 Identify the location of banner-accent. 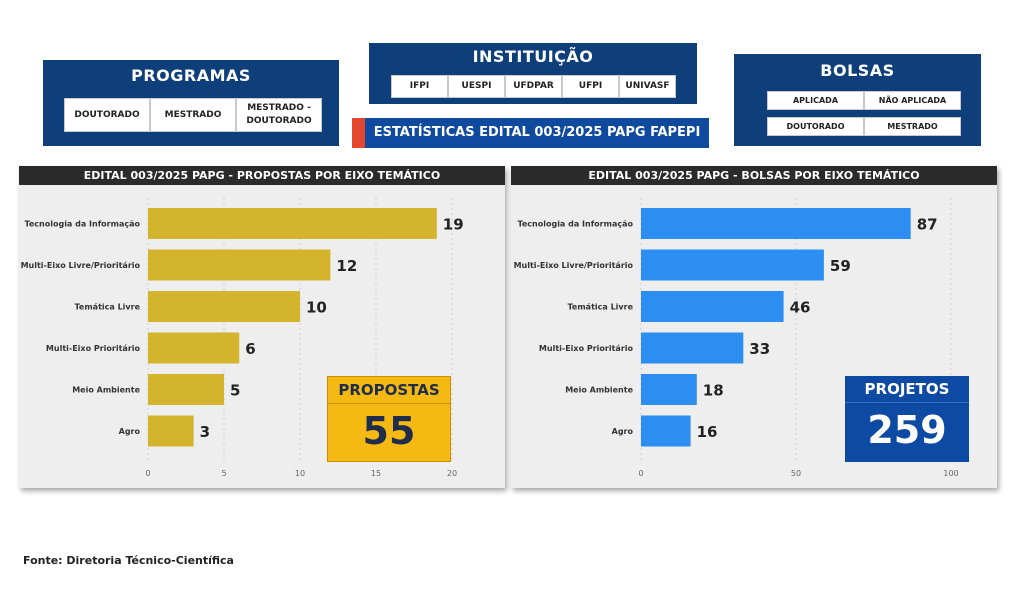
(358, 133).